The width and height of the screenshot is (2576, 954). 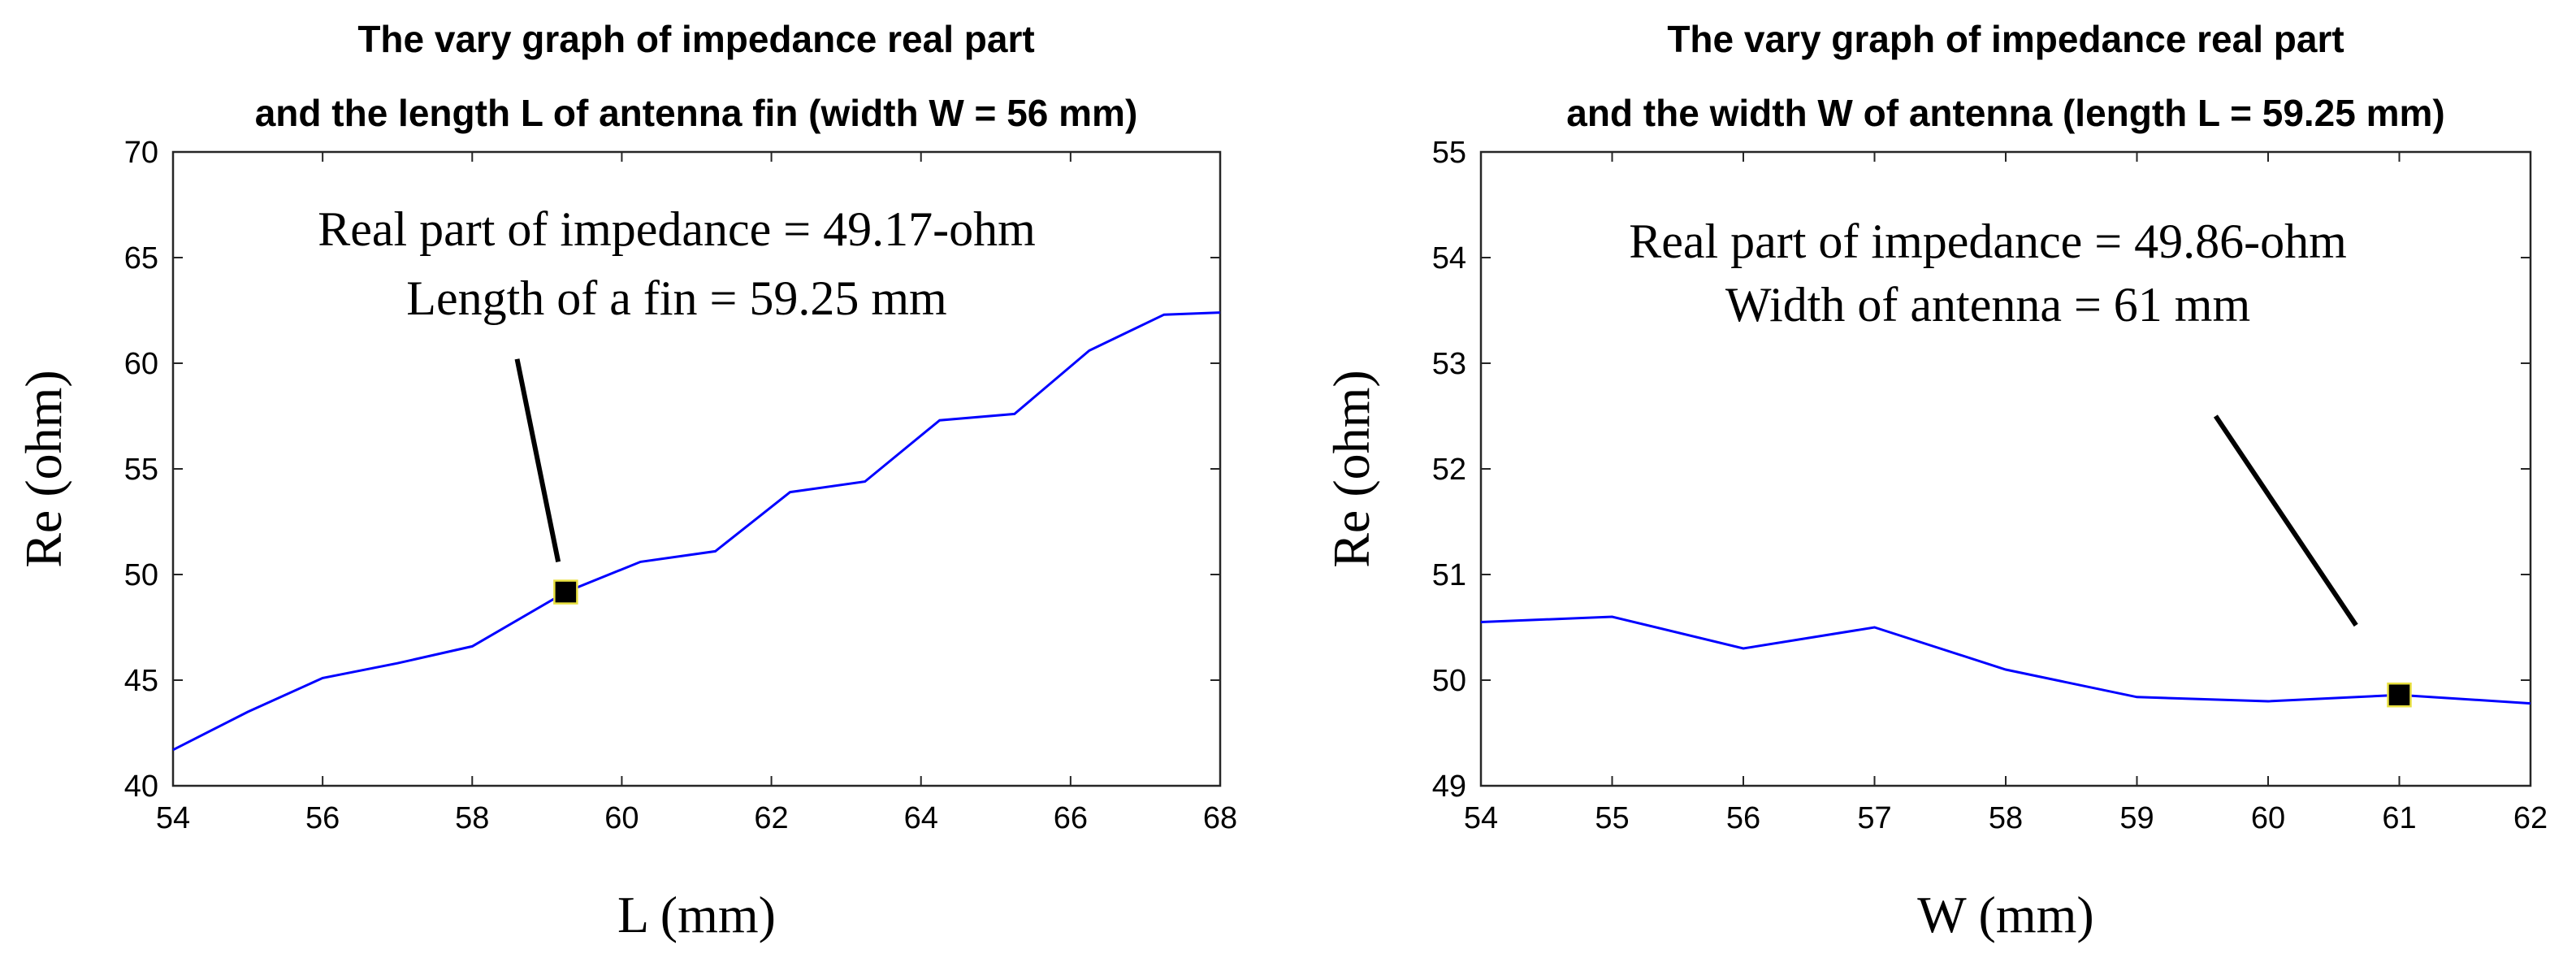 What do you see at coordinates (921, 818) in the screenshot?
I see `x-tick-label: 64` at bounding box center [921, 818].